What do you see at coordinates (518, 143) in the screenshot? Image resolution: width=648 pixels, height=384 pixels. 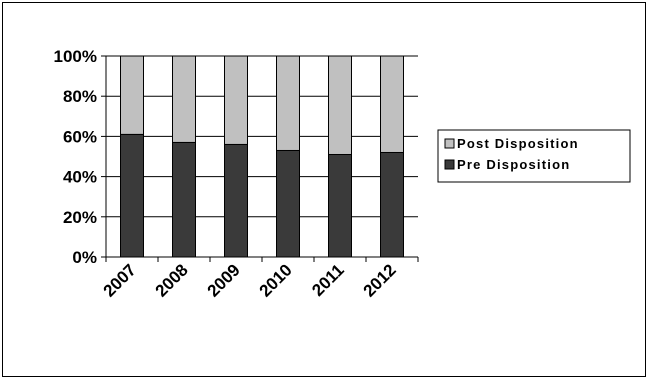 I see `legend-label: Post Disposition` at bounding box center [518, 143].